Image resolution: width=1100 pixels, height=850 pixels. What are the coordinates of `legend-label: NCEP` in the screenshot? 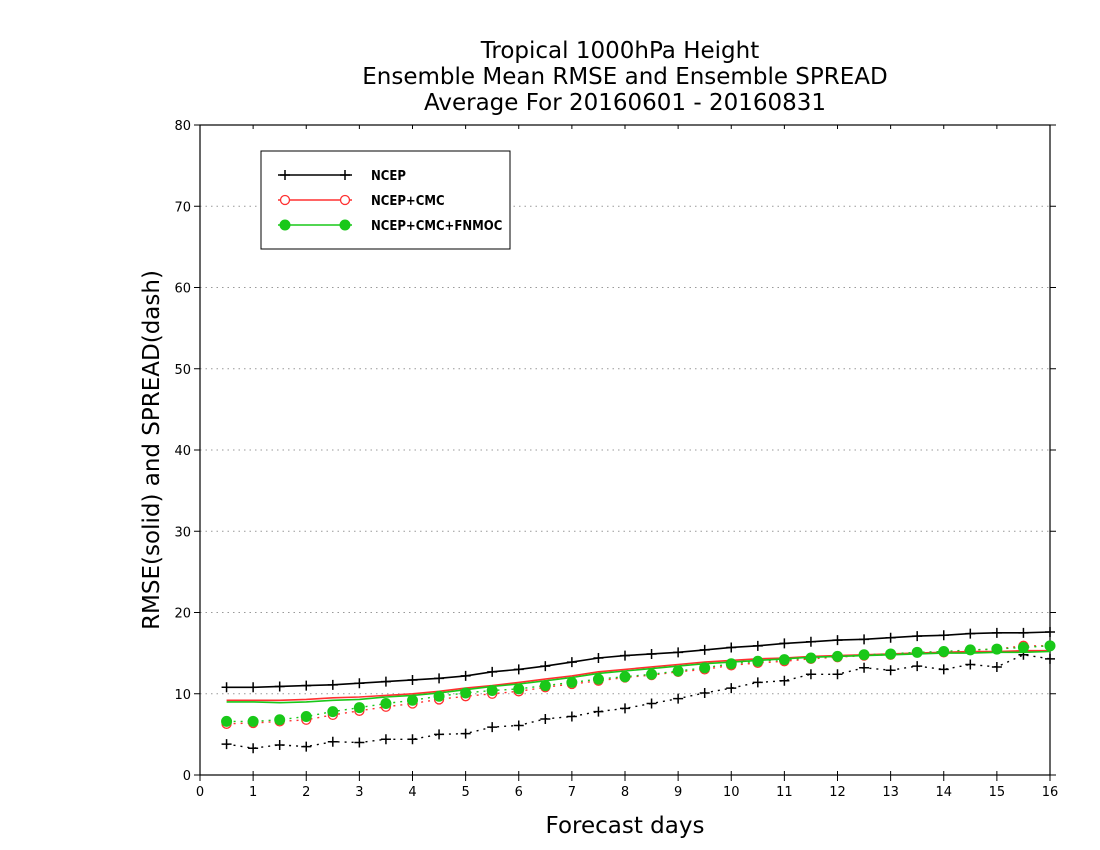 It's located at (388, 176).